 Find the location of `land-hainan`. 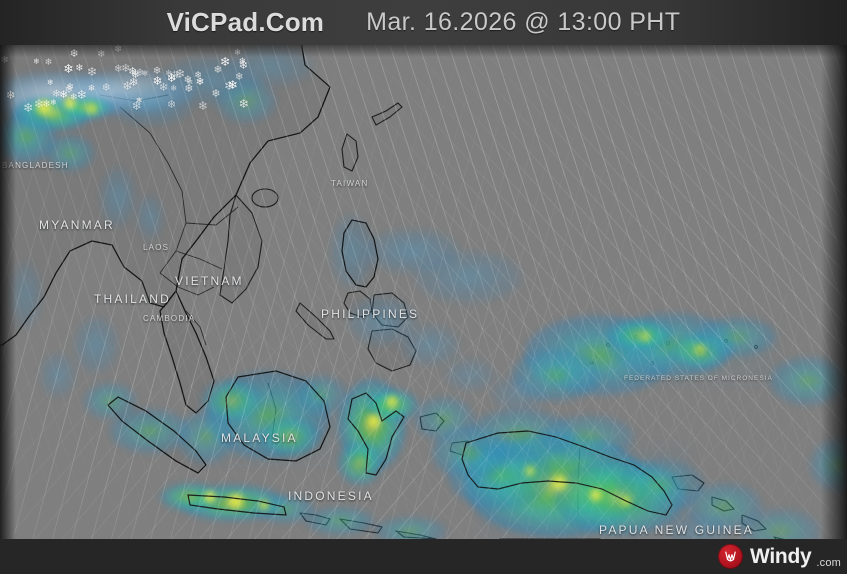

land-hainan is located at coordinates (265, 198).